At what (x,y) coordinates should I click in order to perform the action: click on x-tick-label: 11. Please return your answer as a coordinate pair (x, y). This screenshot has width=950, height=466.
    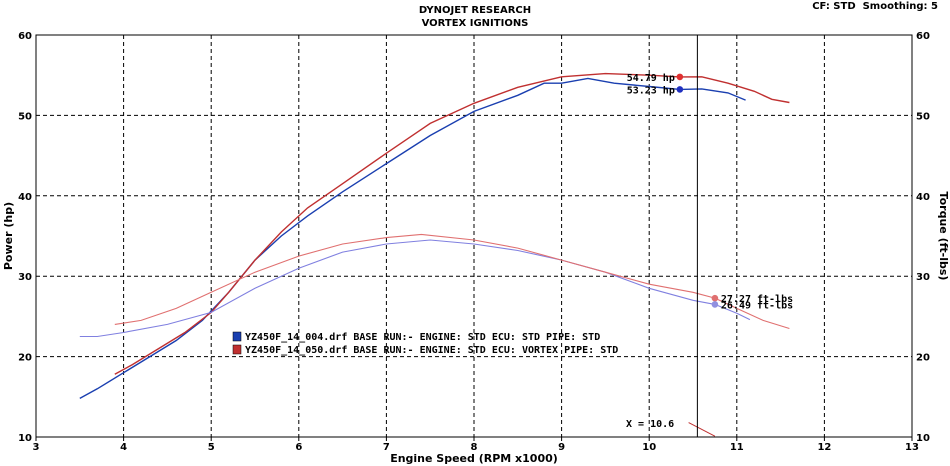
    Looking at the image, I should click on (737, 447).